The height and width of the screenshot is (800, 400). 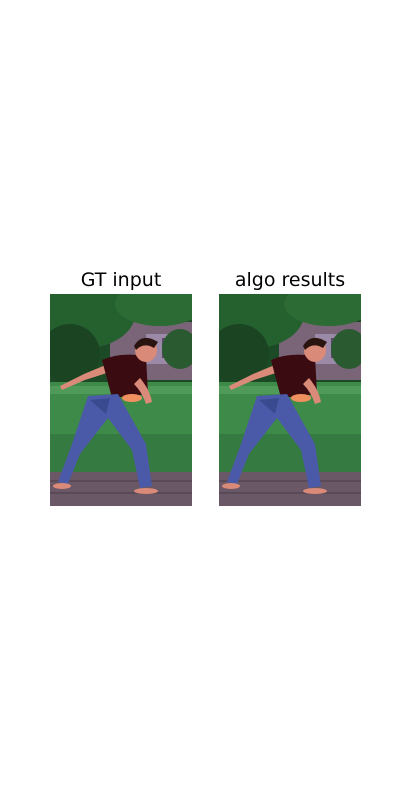 I want to click on panel-title-algo-results: algo results, so click(x=290, y=280).